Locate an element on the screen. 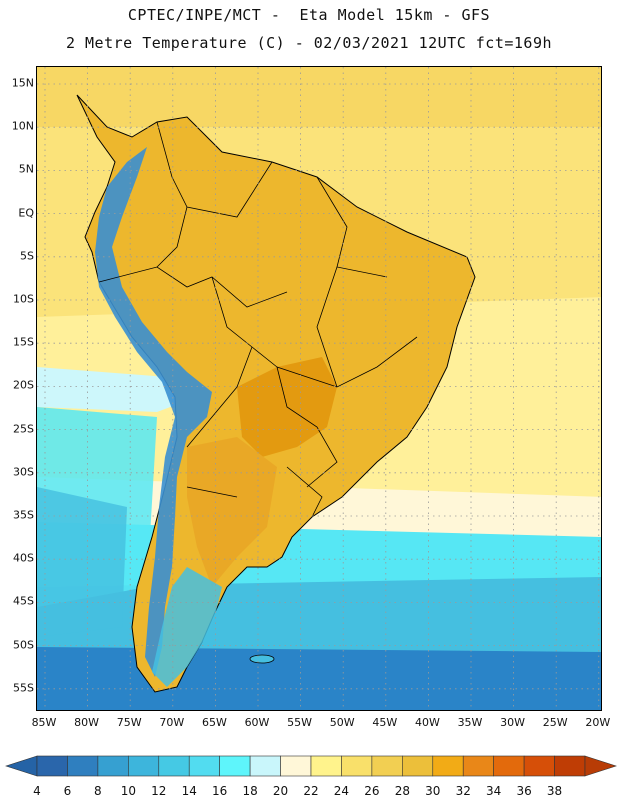 This screenshot has height=800, width=618. lon-label: 50W is located at coordinates (342, 722).